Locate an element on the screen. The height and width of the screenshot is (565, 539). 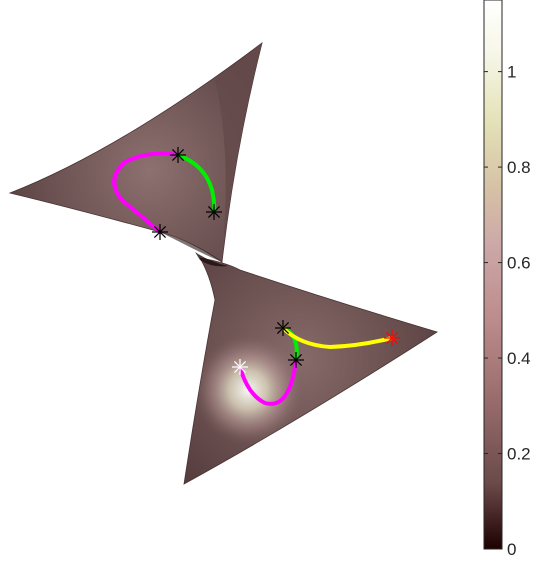
colorbar-tick-label: 0.6 is located at coordinates (519, 263).